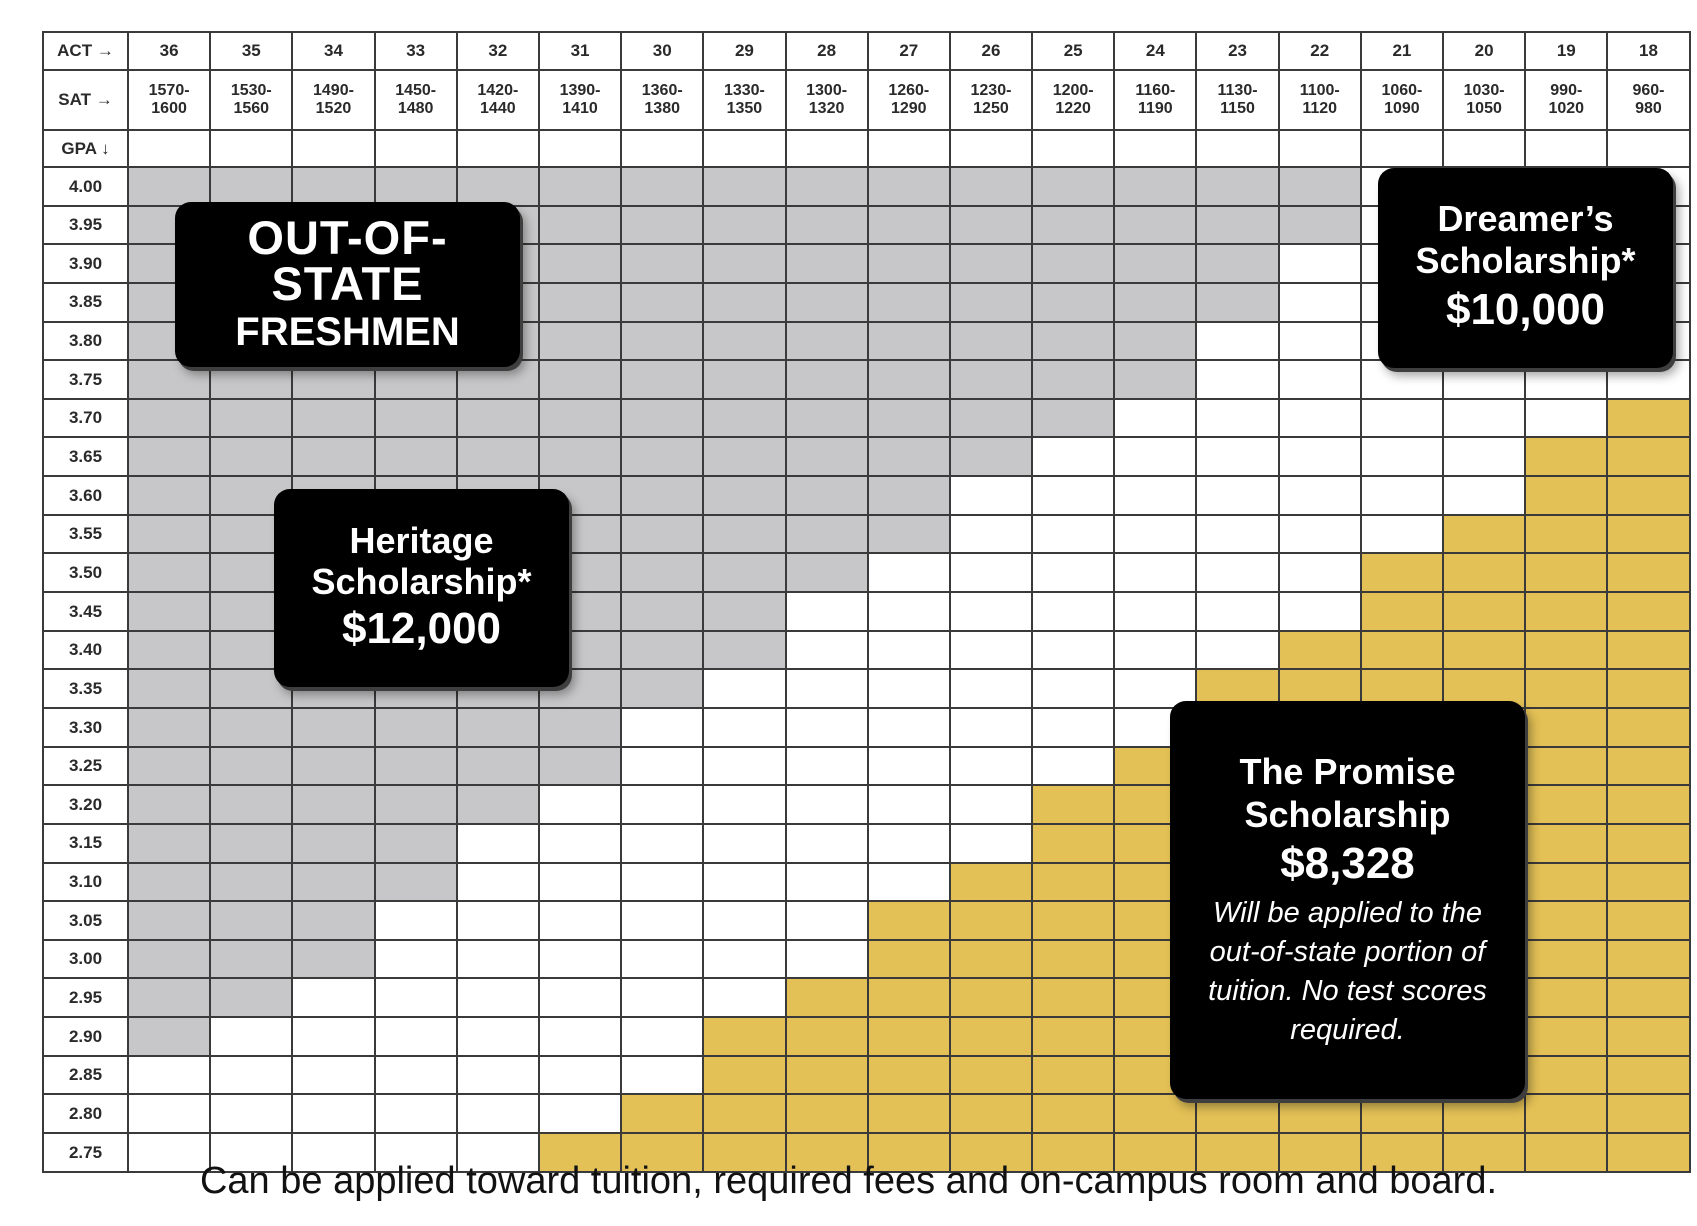 This screenshot has width=1697, height=1226. Describe the element at coordinates (85, 51) in the screenshot. I see `act-row-label: ACT →` at that location.